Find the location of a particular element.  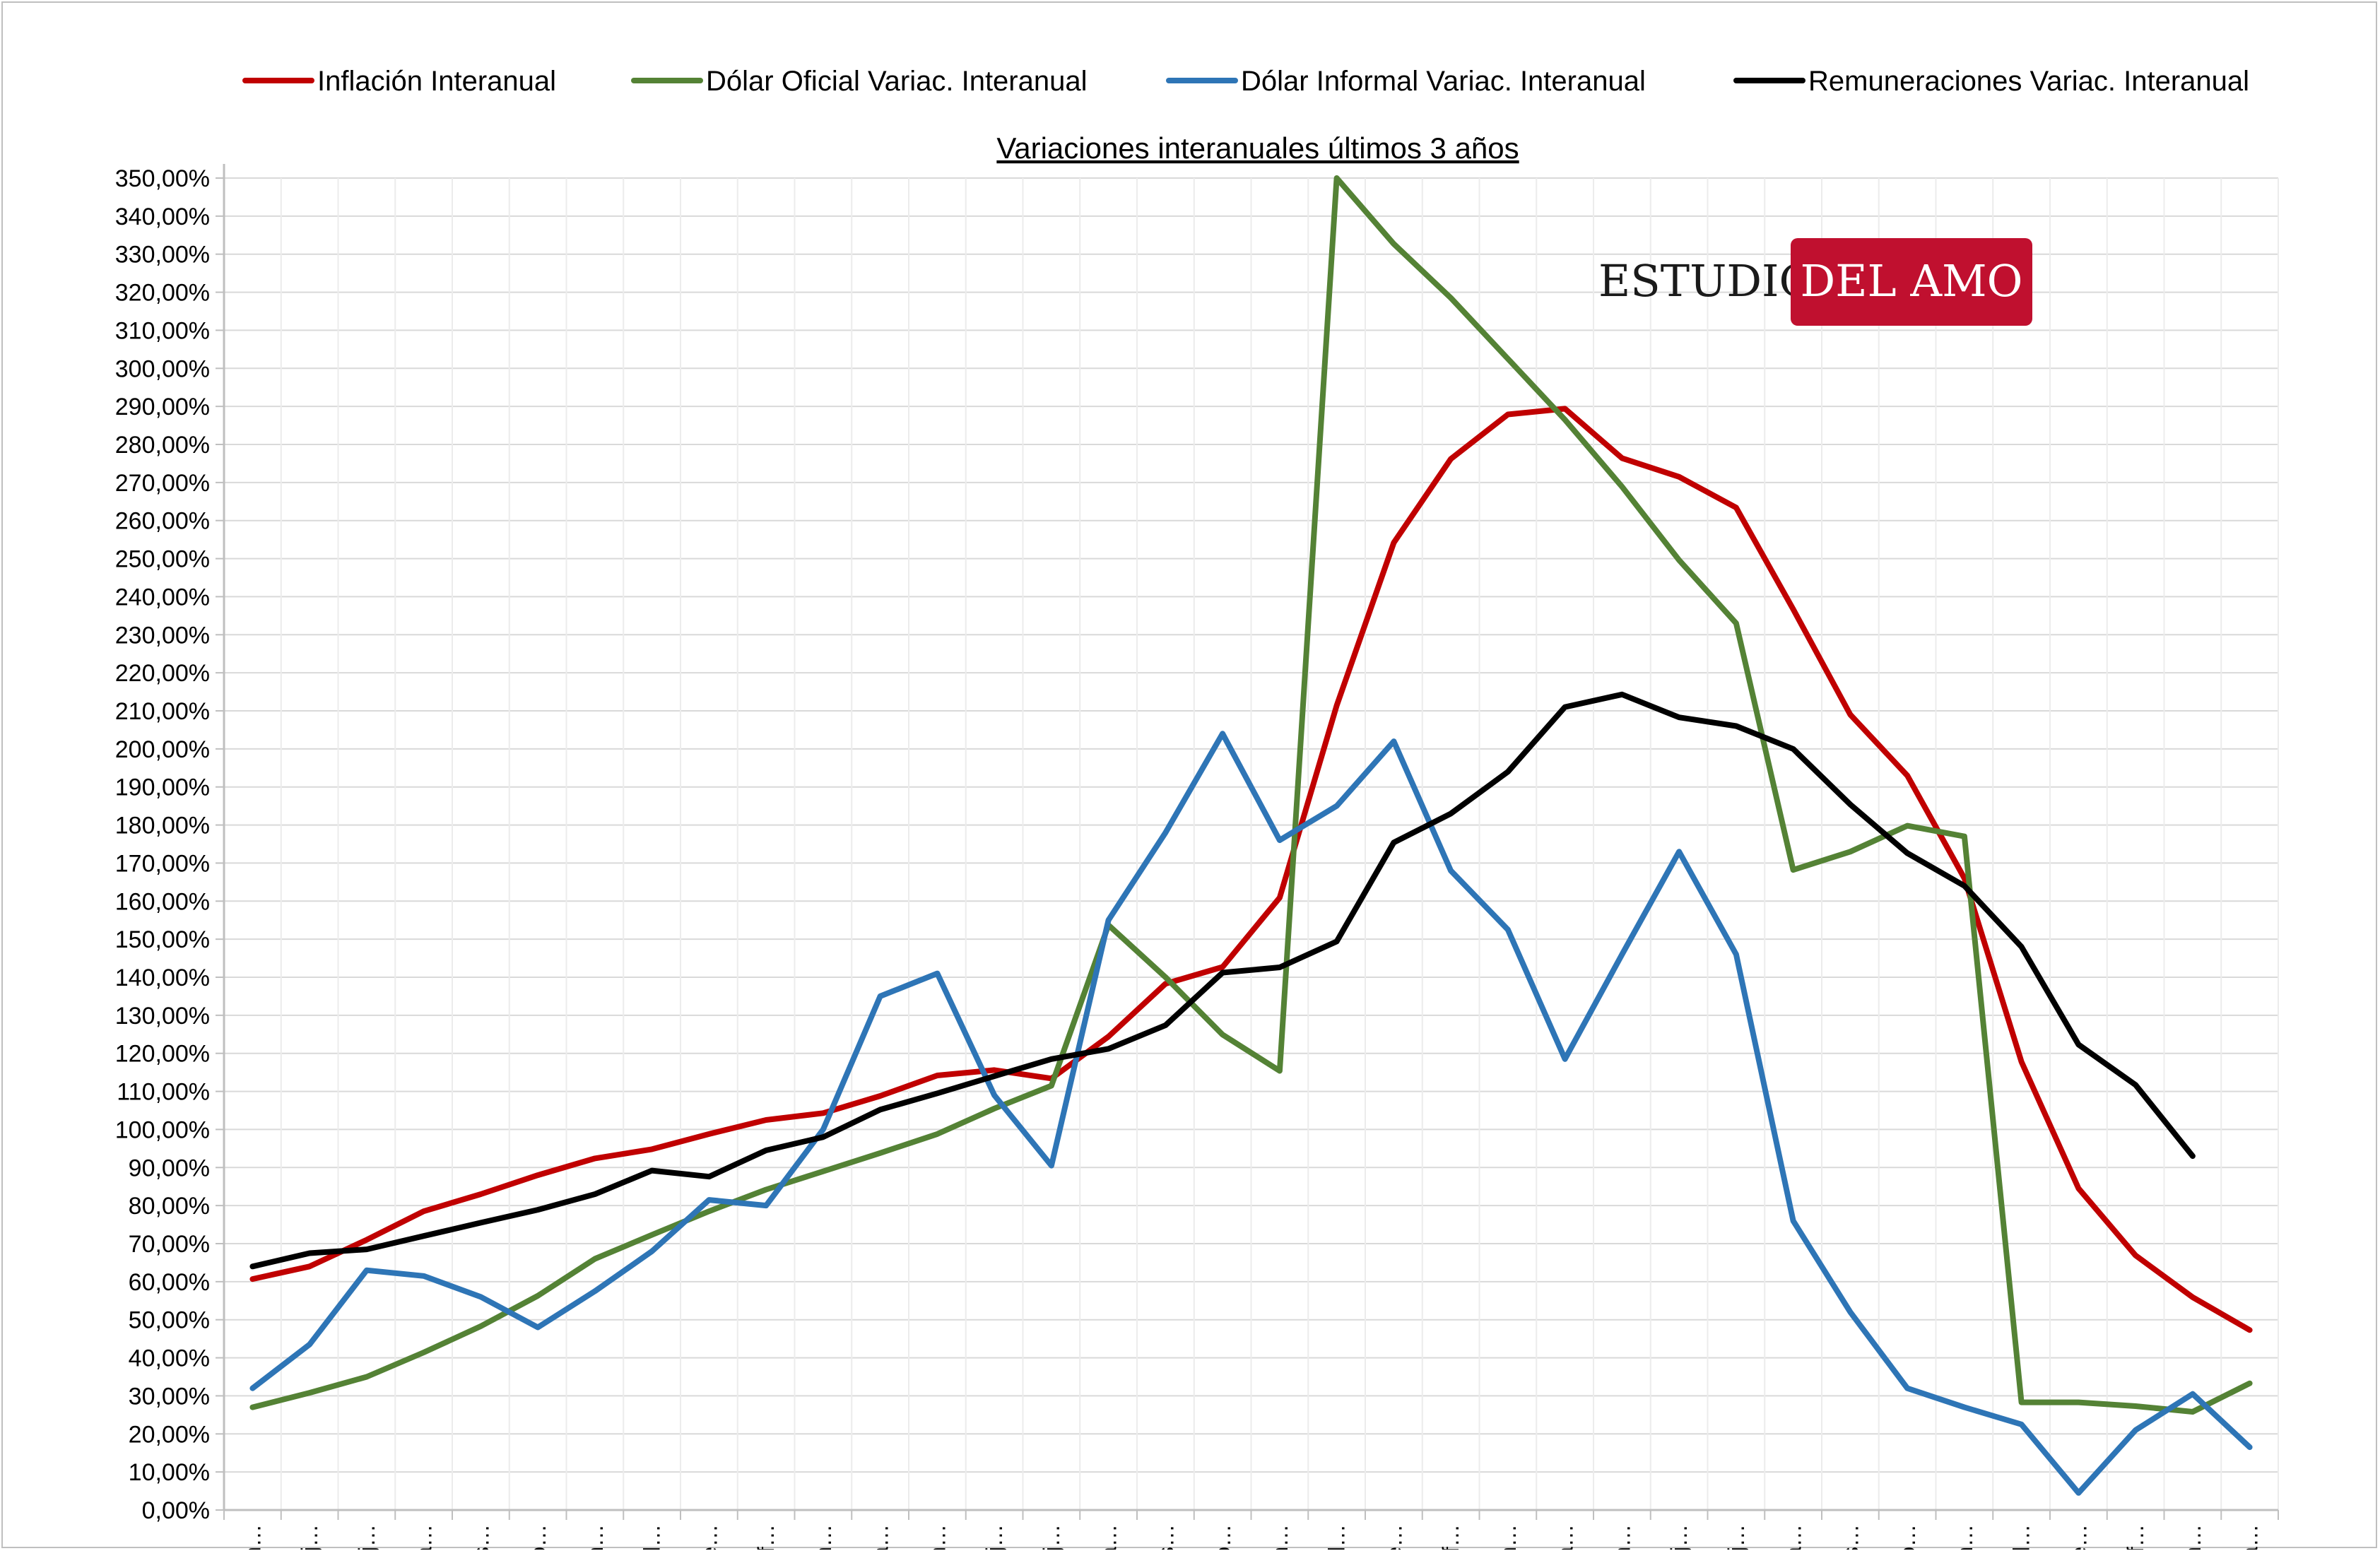

y-tick-label: 90,00% is located at coordinates (170, 1168).